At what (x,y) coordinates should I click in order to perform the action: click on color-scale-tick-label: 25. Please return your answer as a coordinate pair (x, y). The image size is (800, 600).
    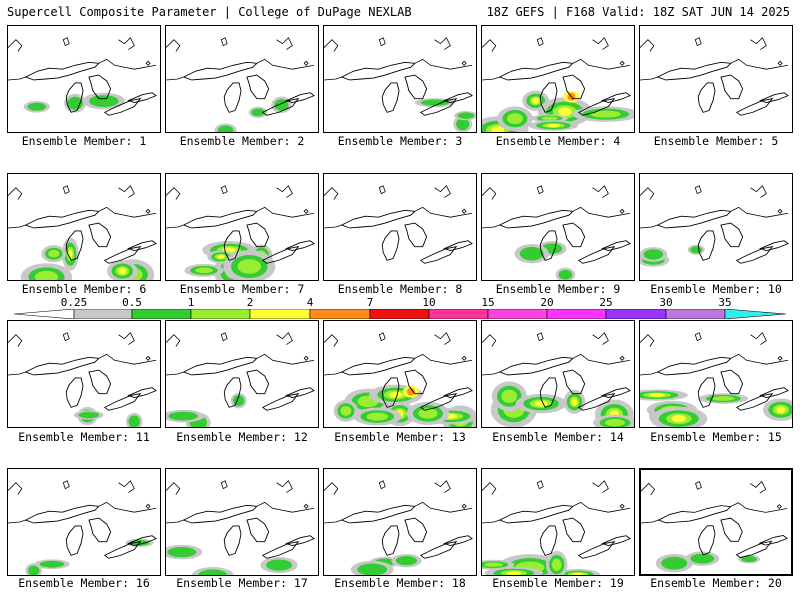
    Looking at the image, I should click on (606, 302).